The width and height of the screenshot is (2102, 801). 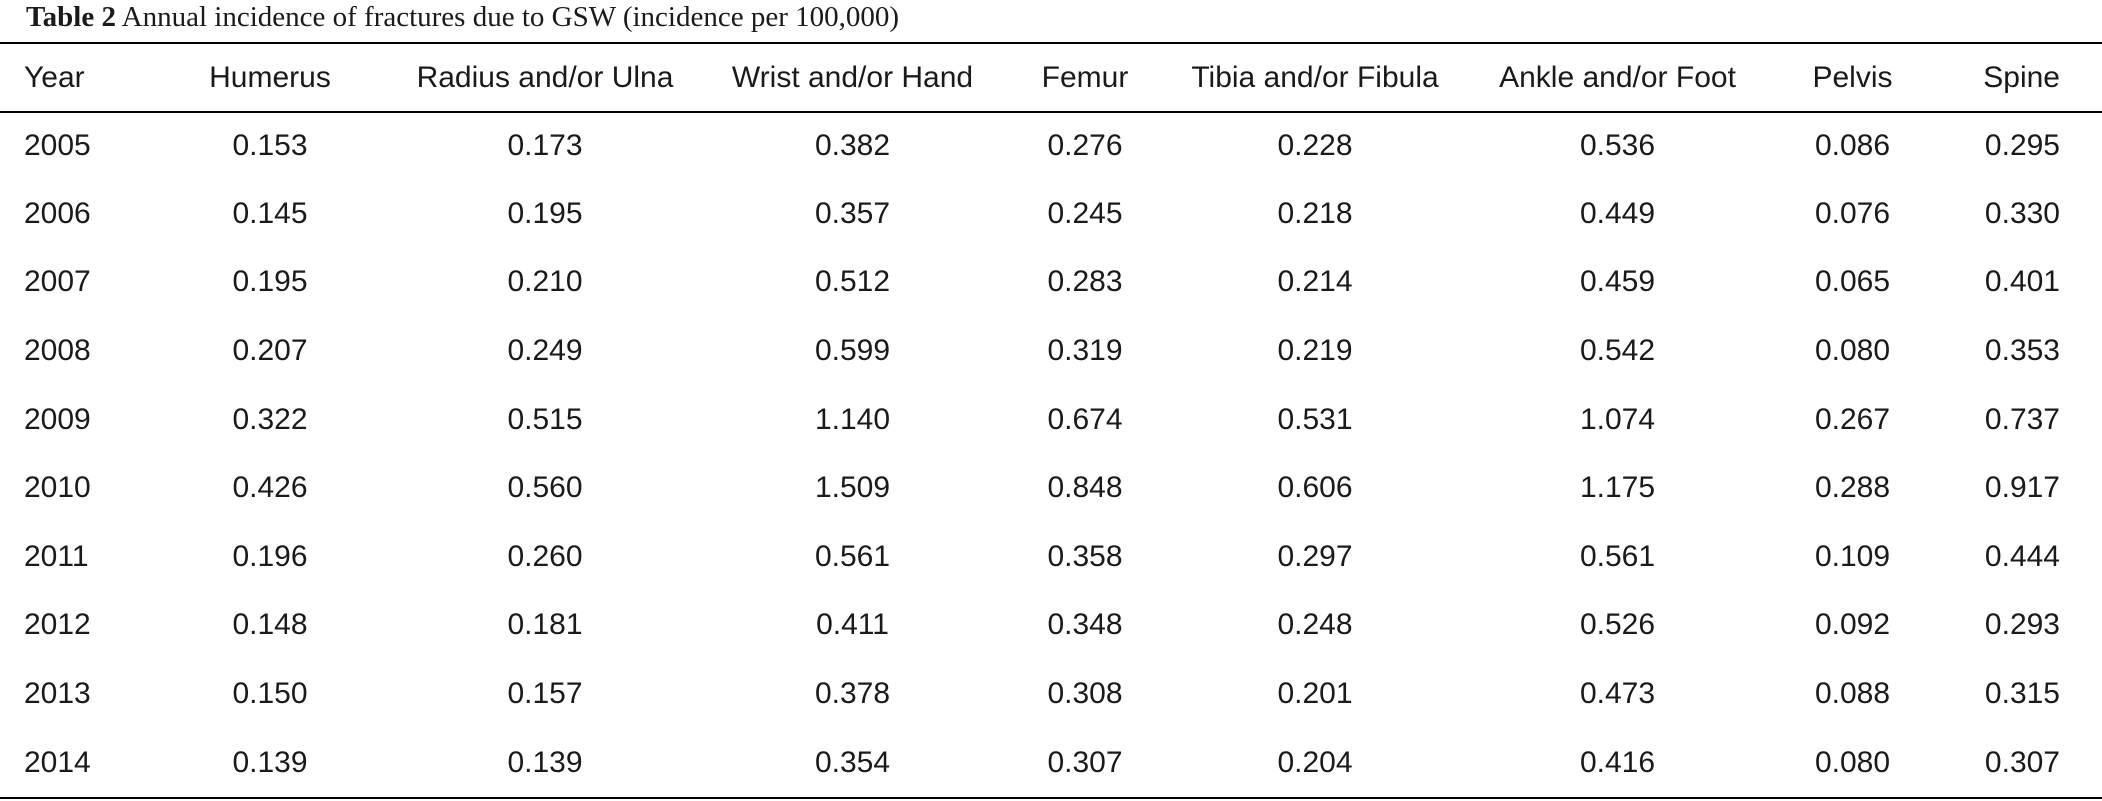 What do you see at coordinates (57, 762) in the screenshot?
I see `year-cell: 2014` at bounding box center [57, 762].